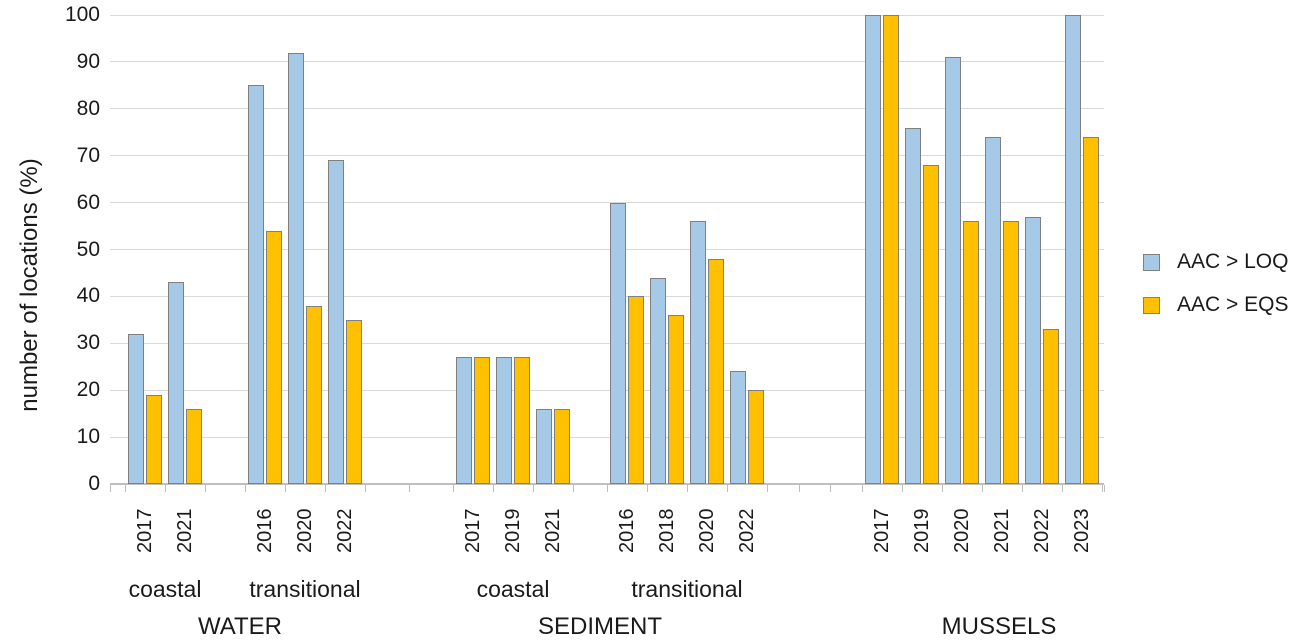  I want to click on bar-sediment-coastal-2021-aac-loq, so click(544, 446).